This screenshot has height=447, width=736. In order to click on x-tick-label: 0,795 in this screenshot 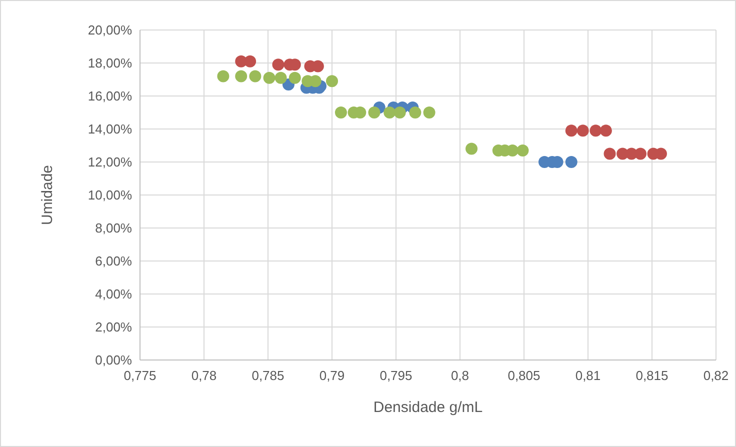, I will do `click(396, 375)`.